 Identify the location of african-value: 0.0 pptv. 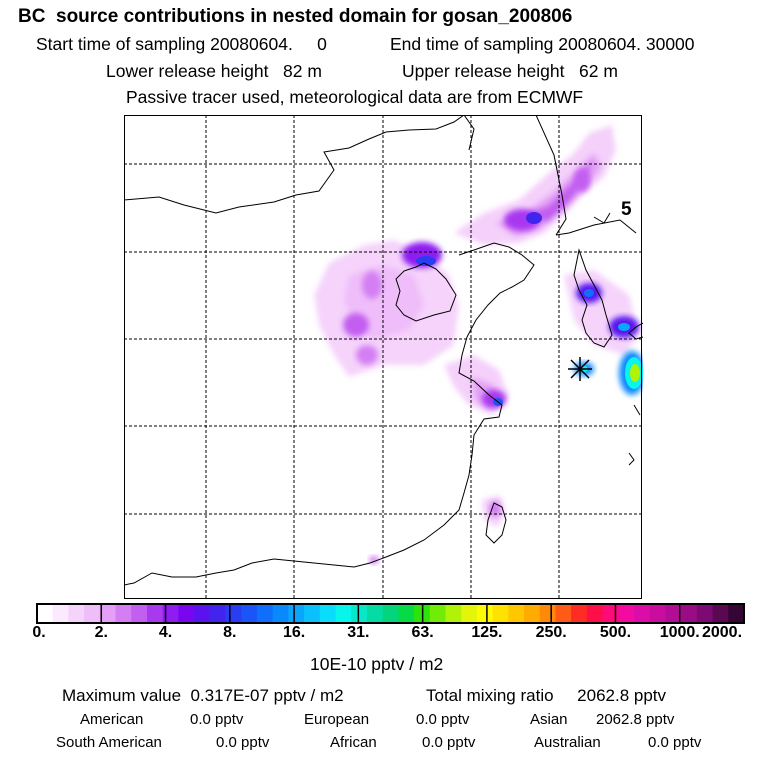
(449, 742).